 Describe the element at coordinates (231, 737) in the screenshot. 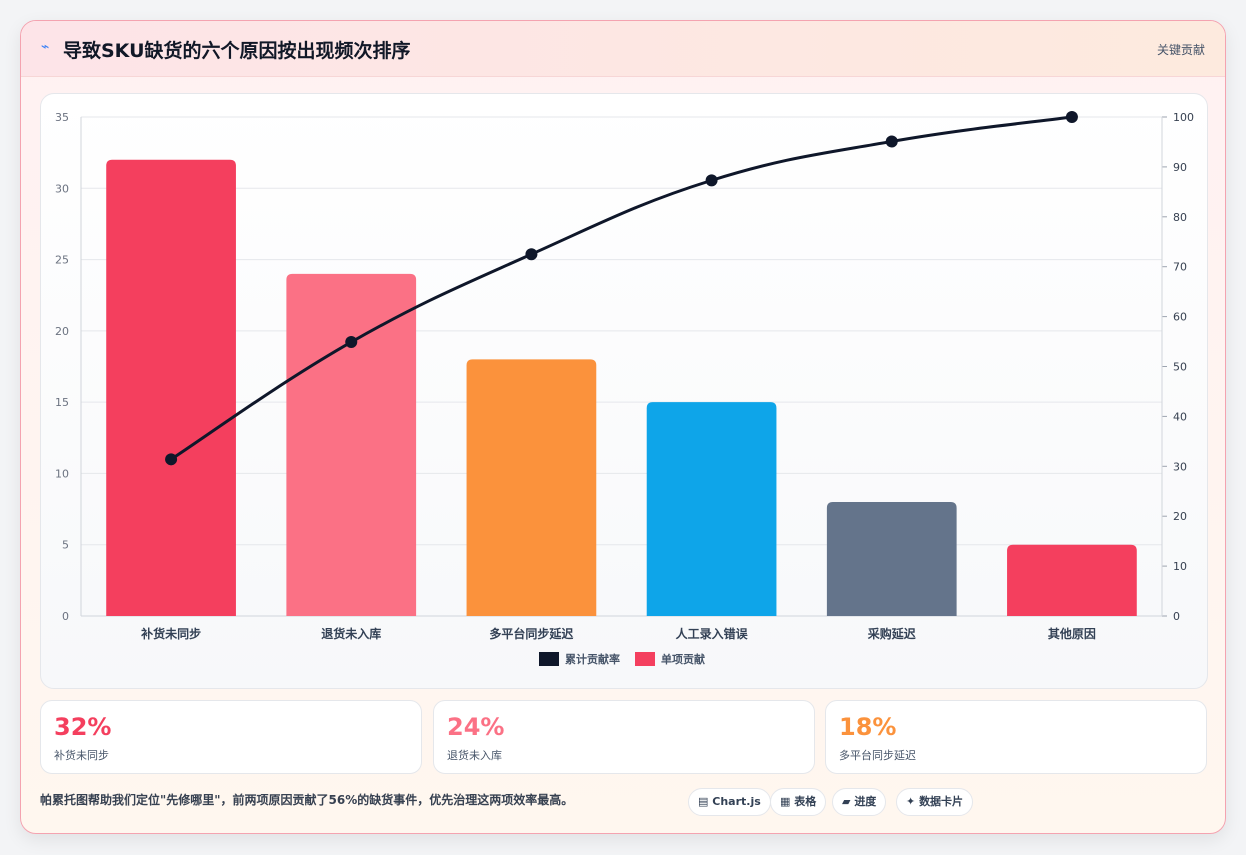

I see `stat-card-1: 32% 补货未同步` at that location.